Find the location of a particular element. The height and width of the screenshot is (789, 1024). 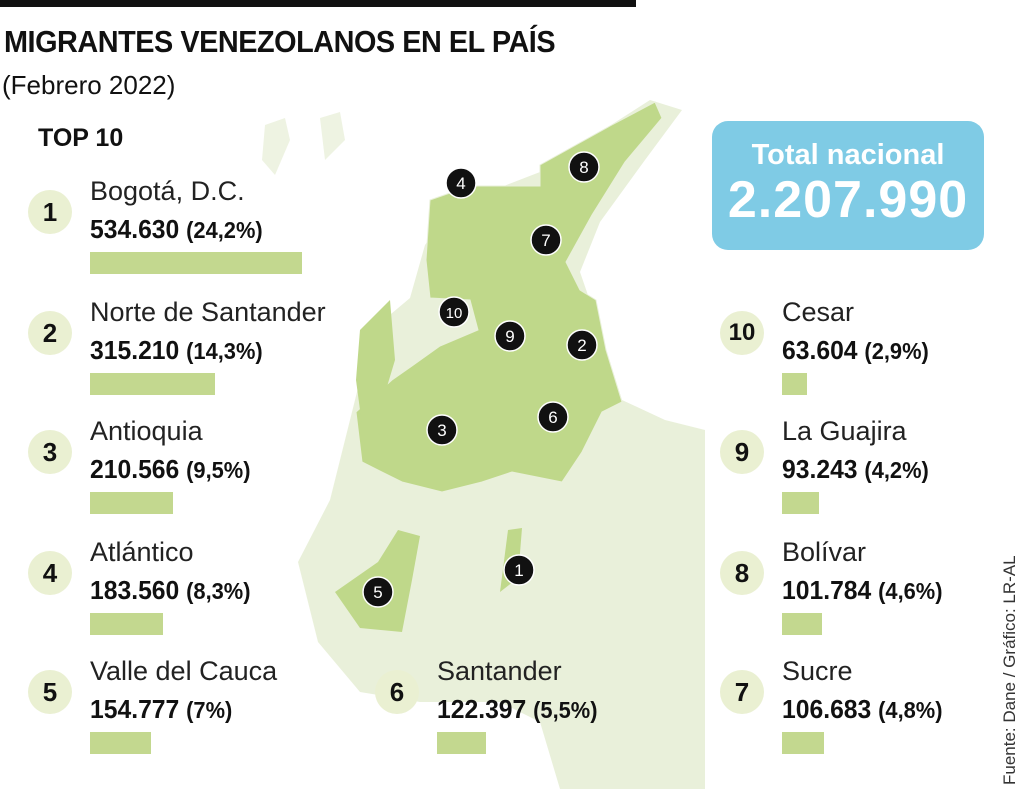

percent-label: (24,2%) is located at coordinates (224, 230).